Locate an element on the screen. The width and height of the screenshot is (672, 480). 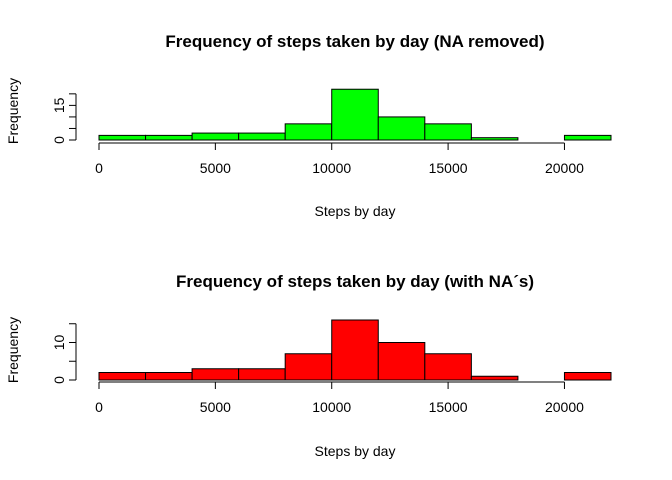
y-tick-label: 10 is located at coordinates (59, 343).